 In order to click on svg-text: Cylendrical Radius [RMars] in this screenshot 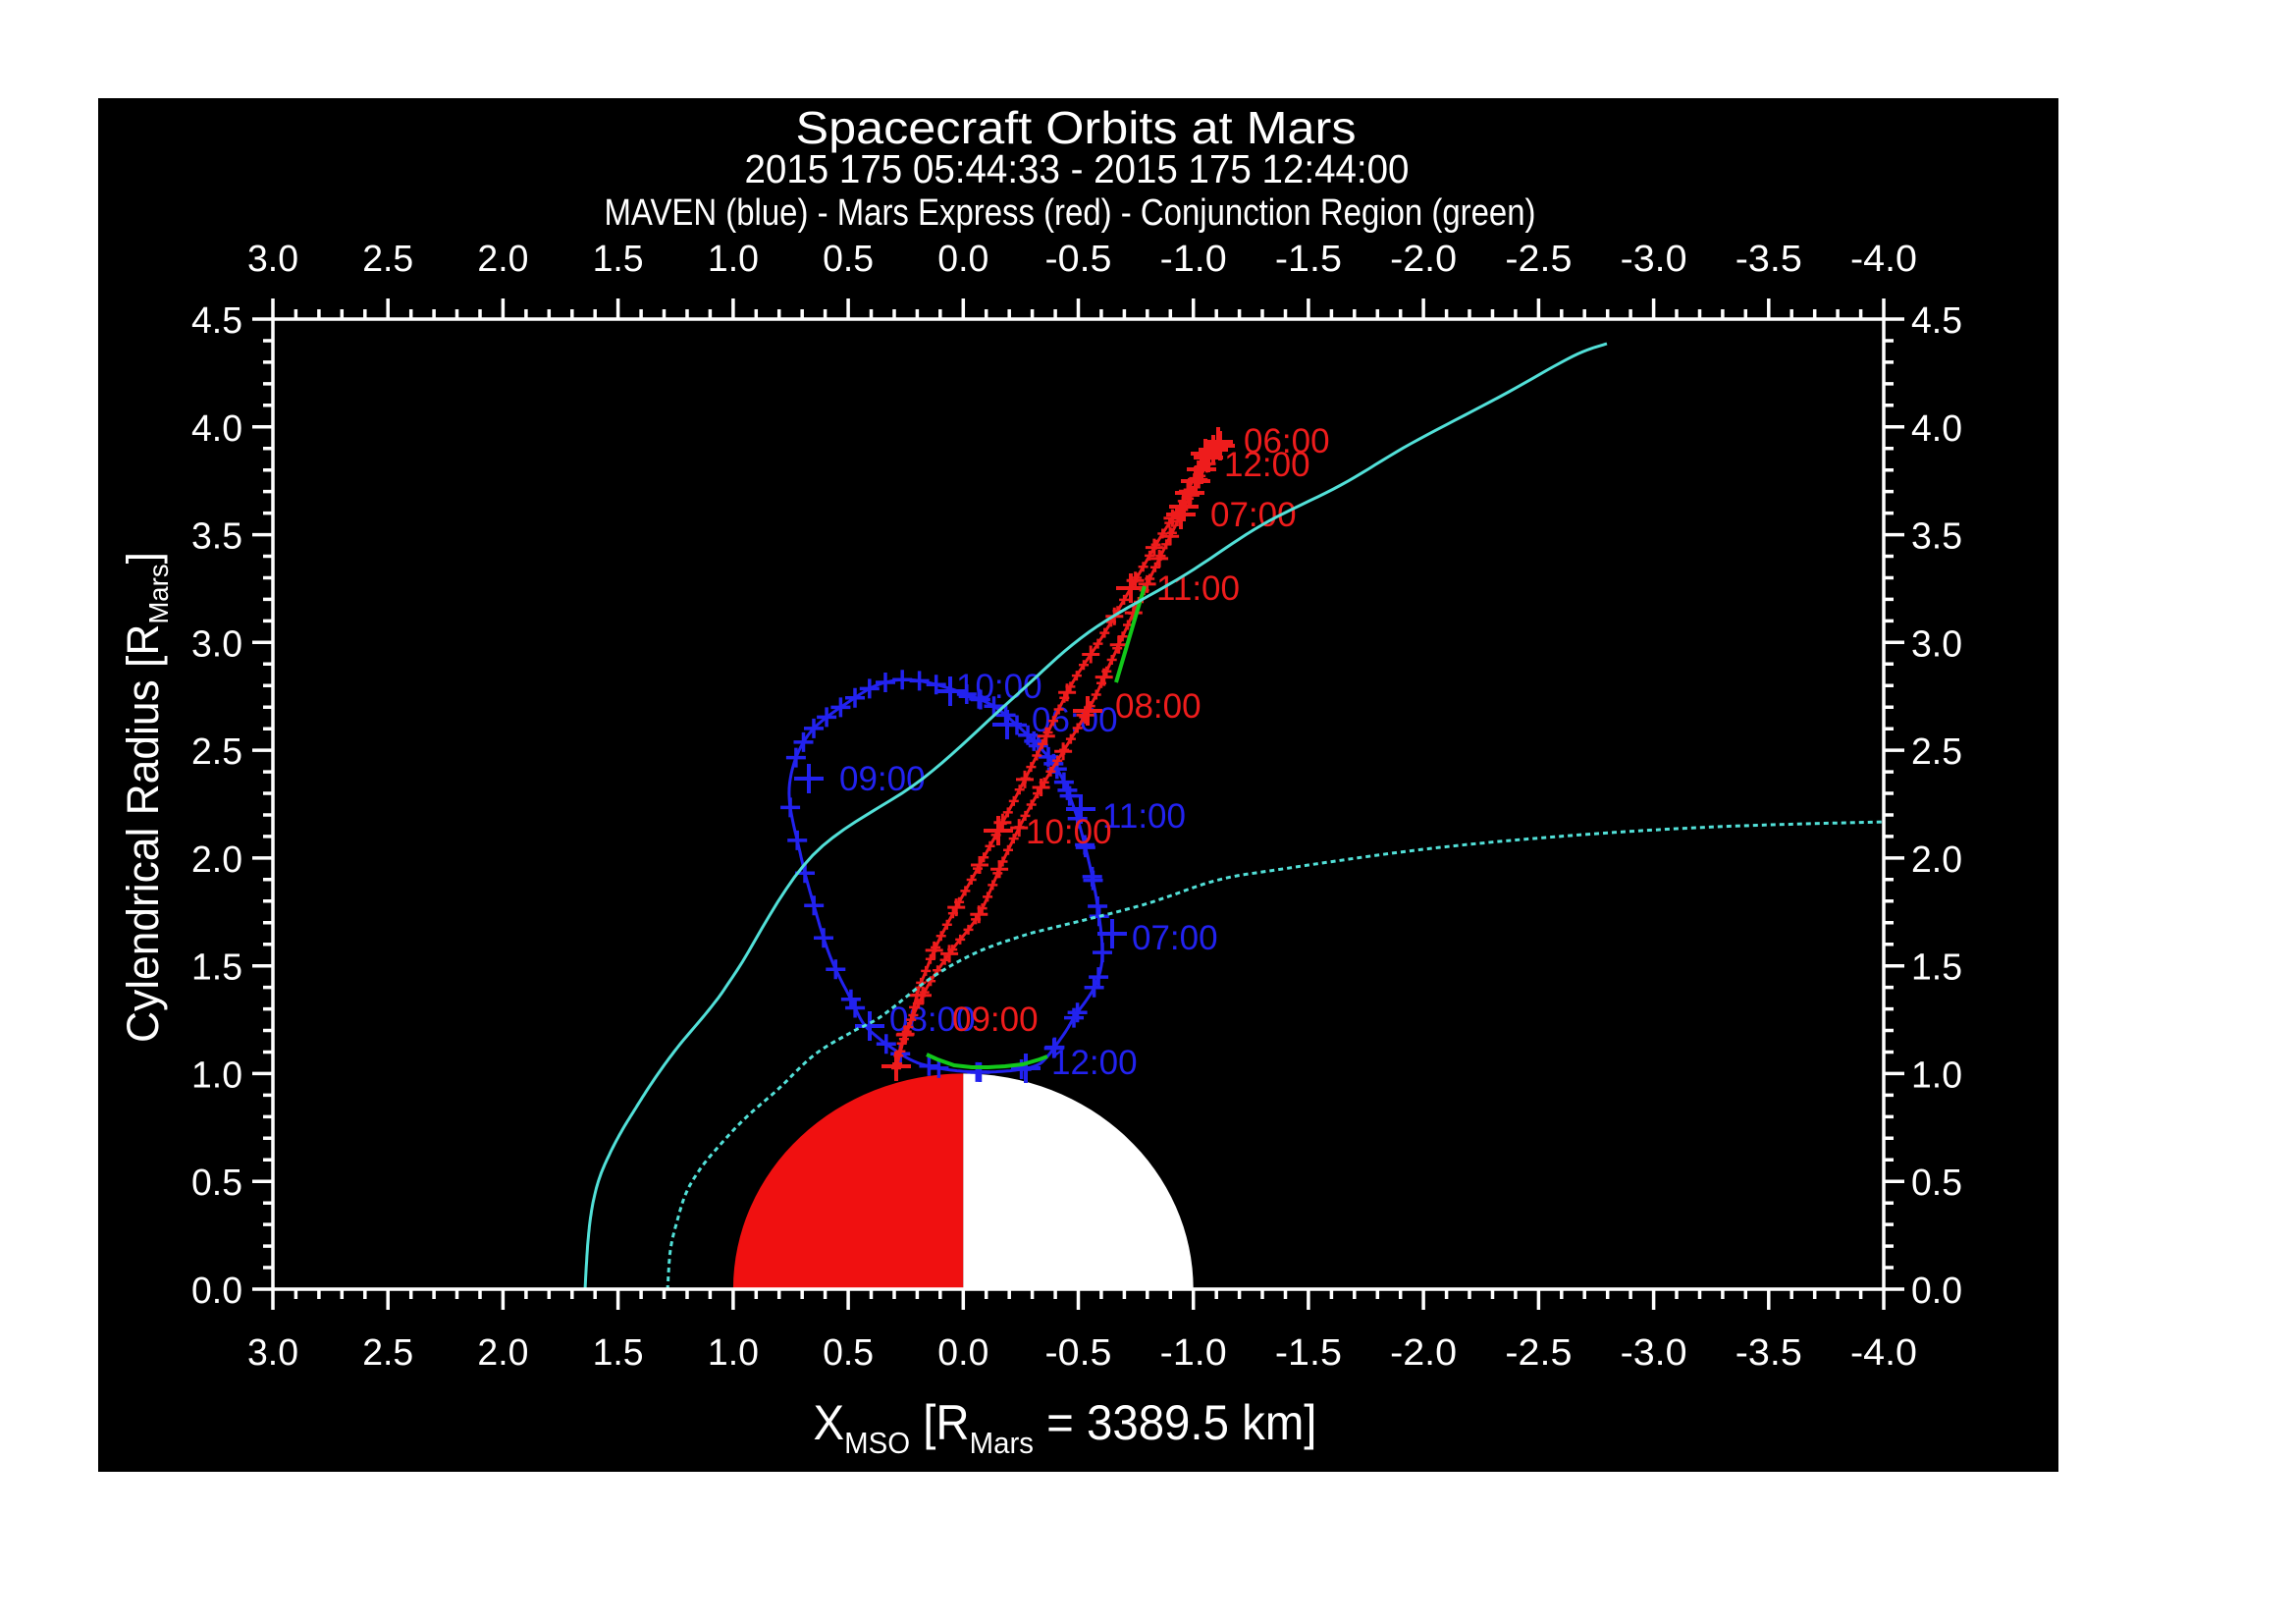, I will do `click(146, 797)`.